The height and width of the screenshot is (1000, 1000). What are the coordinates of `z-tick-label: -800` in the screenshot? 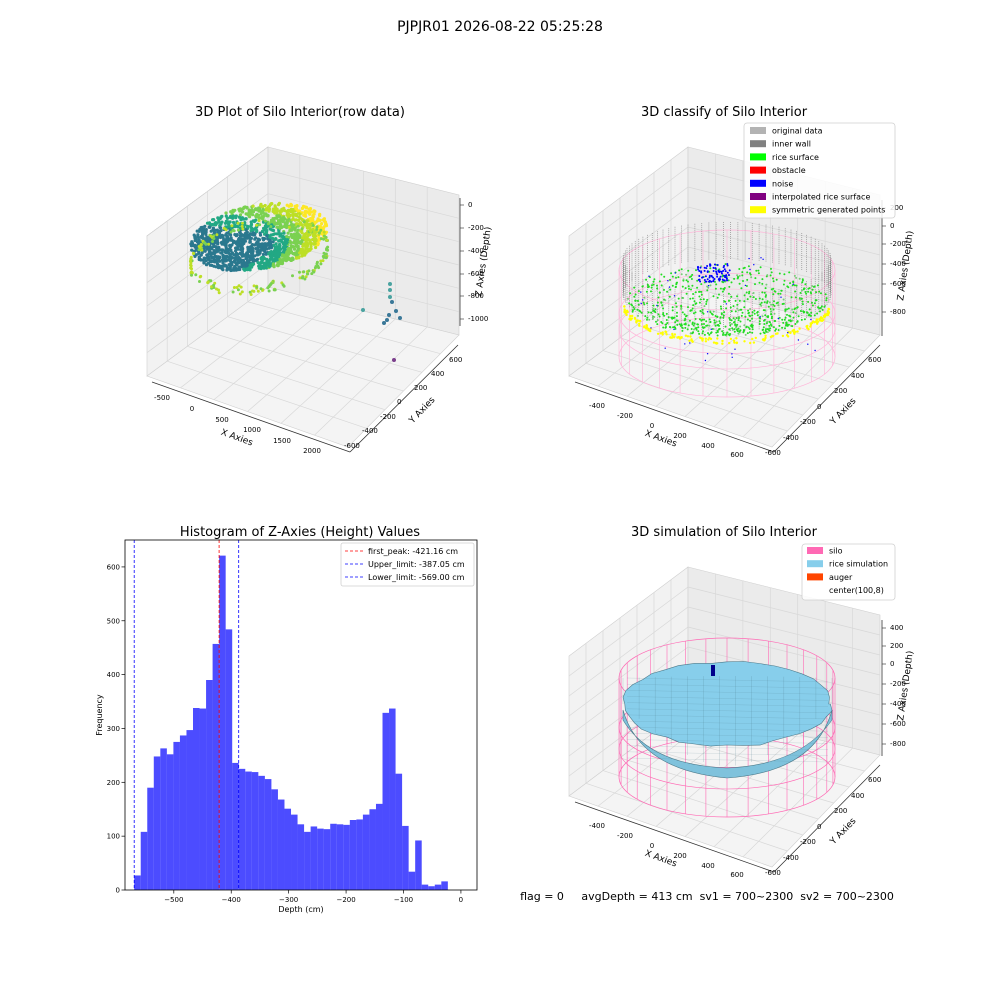 It's located at (476, 296).